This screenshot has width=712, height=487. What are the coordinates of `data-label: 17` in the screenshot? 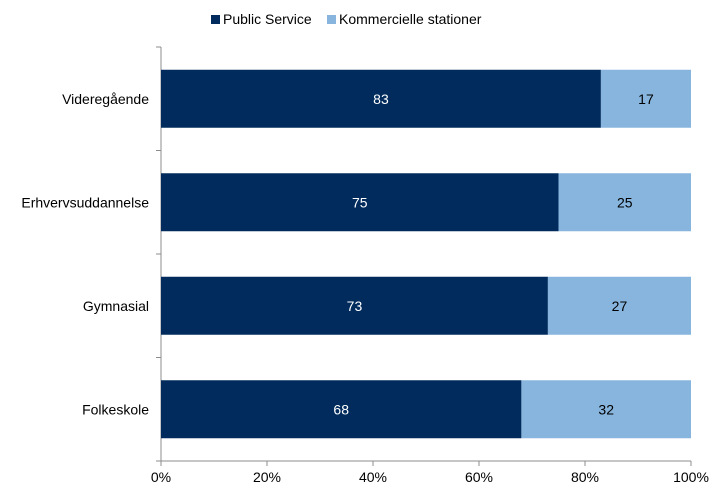 It's located at (646, 99).